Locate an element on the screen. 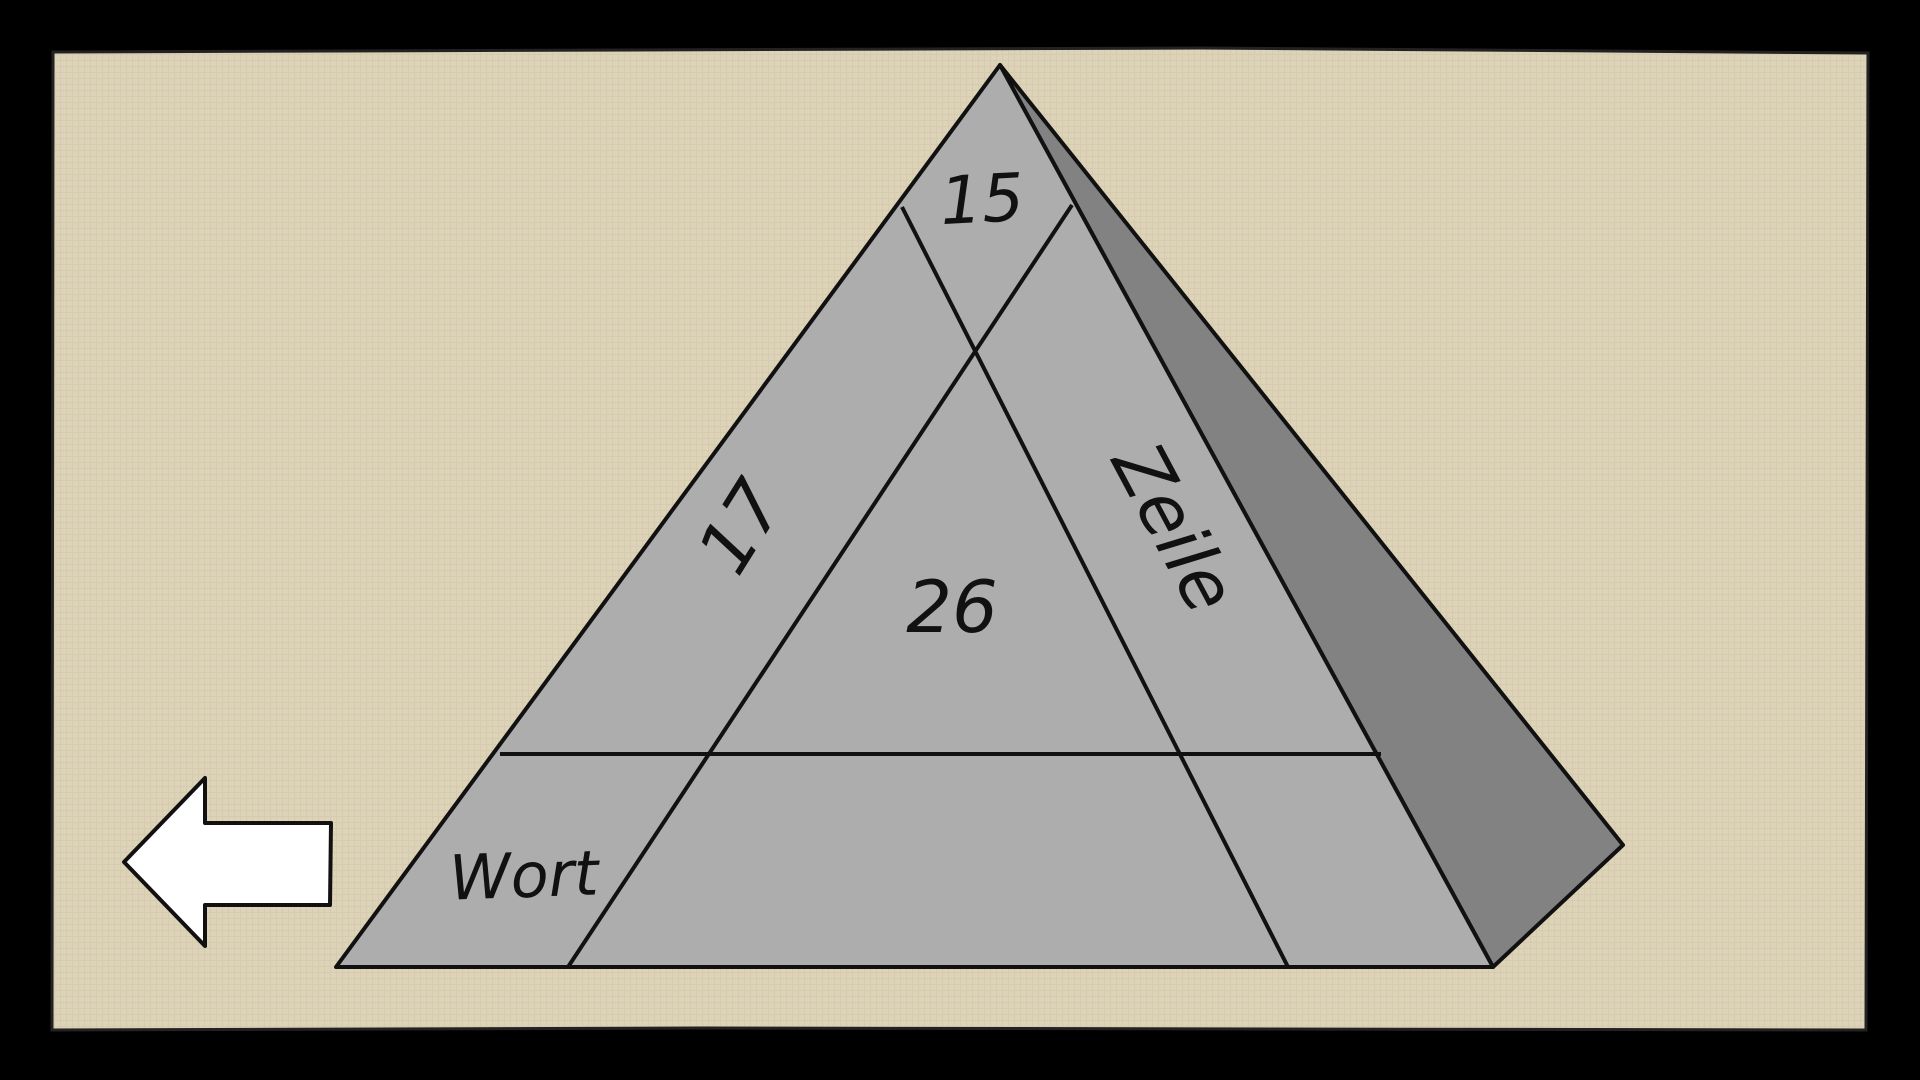 This screenshot has width=1920, height=1080. pyramid-label-top: 15 is located at coordinates (982, 199).